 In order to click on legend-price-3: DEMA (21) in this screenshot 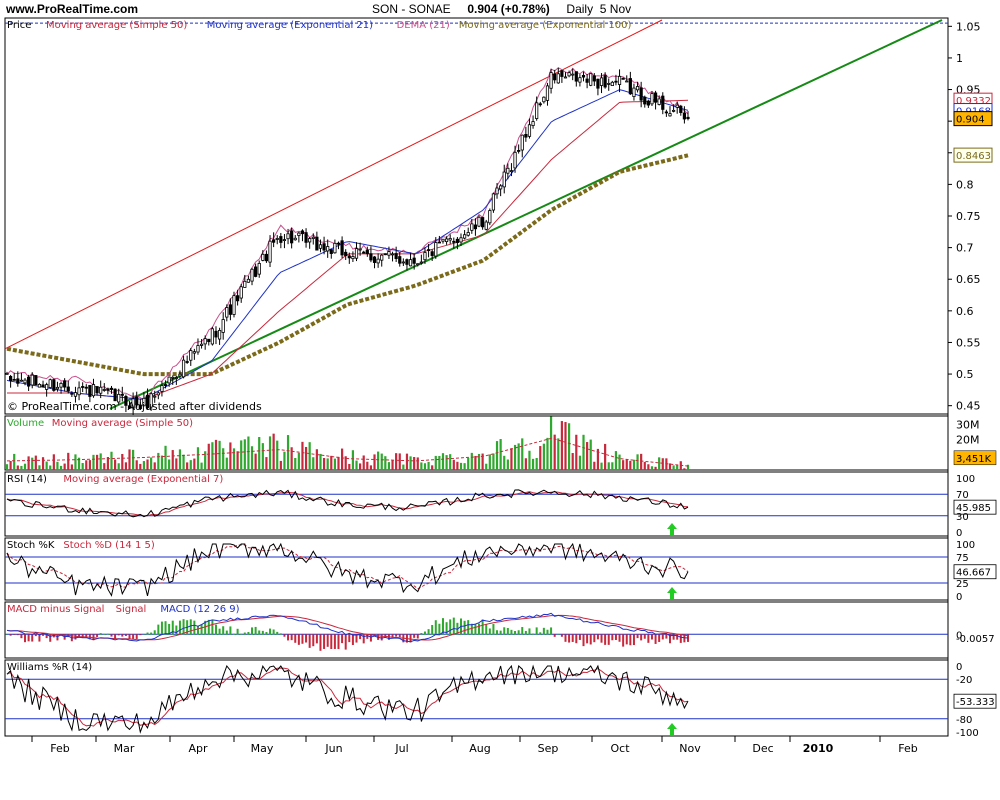, I will do `click(423, 25)`.